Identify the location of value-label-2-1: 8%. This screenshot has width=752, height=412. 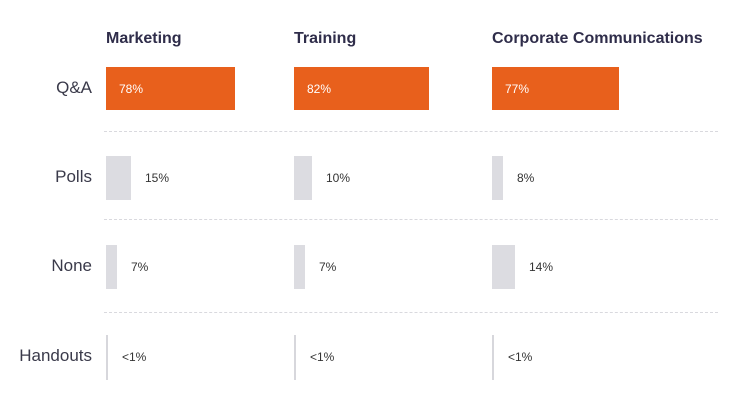
(526, 178).